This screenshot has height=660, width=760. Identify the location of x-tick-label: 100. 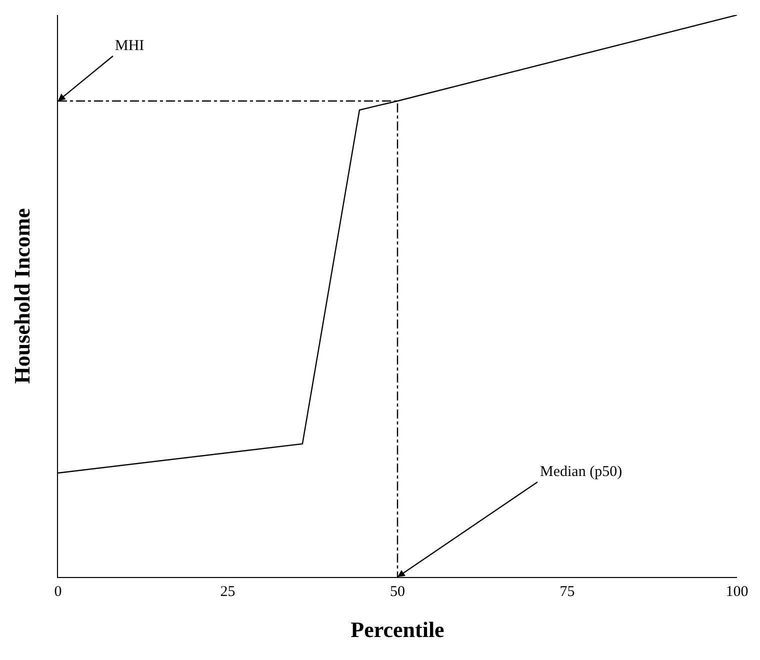
(737, 592).